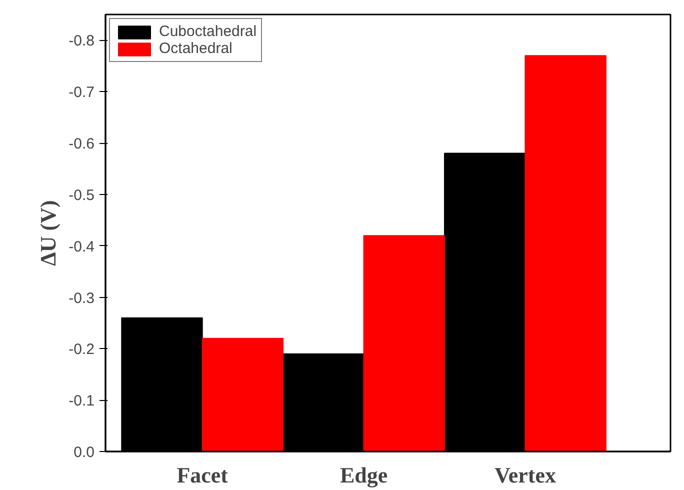 Image resolution: width=684 pixels, height=490 pixels. What do you see at coordinates (84, 452) in the screenshot?
I see `y-tick-label: 0.0` at bounding box center [84, 452].